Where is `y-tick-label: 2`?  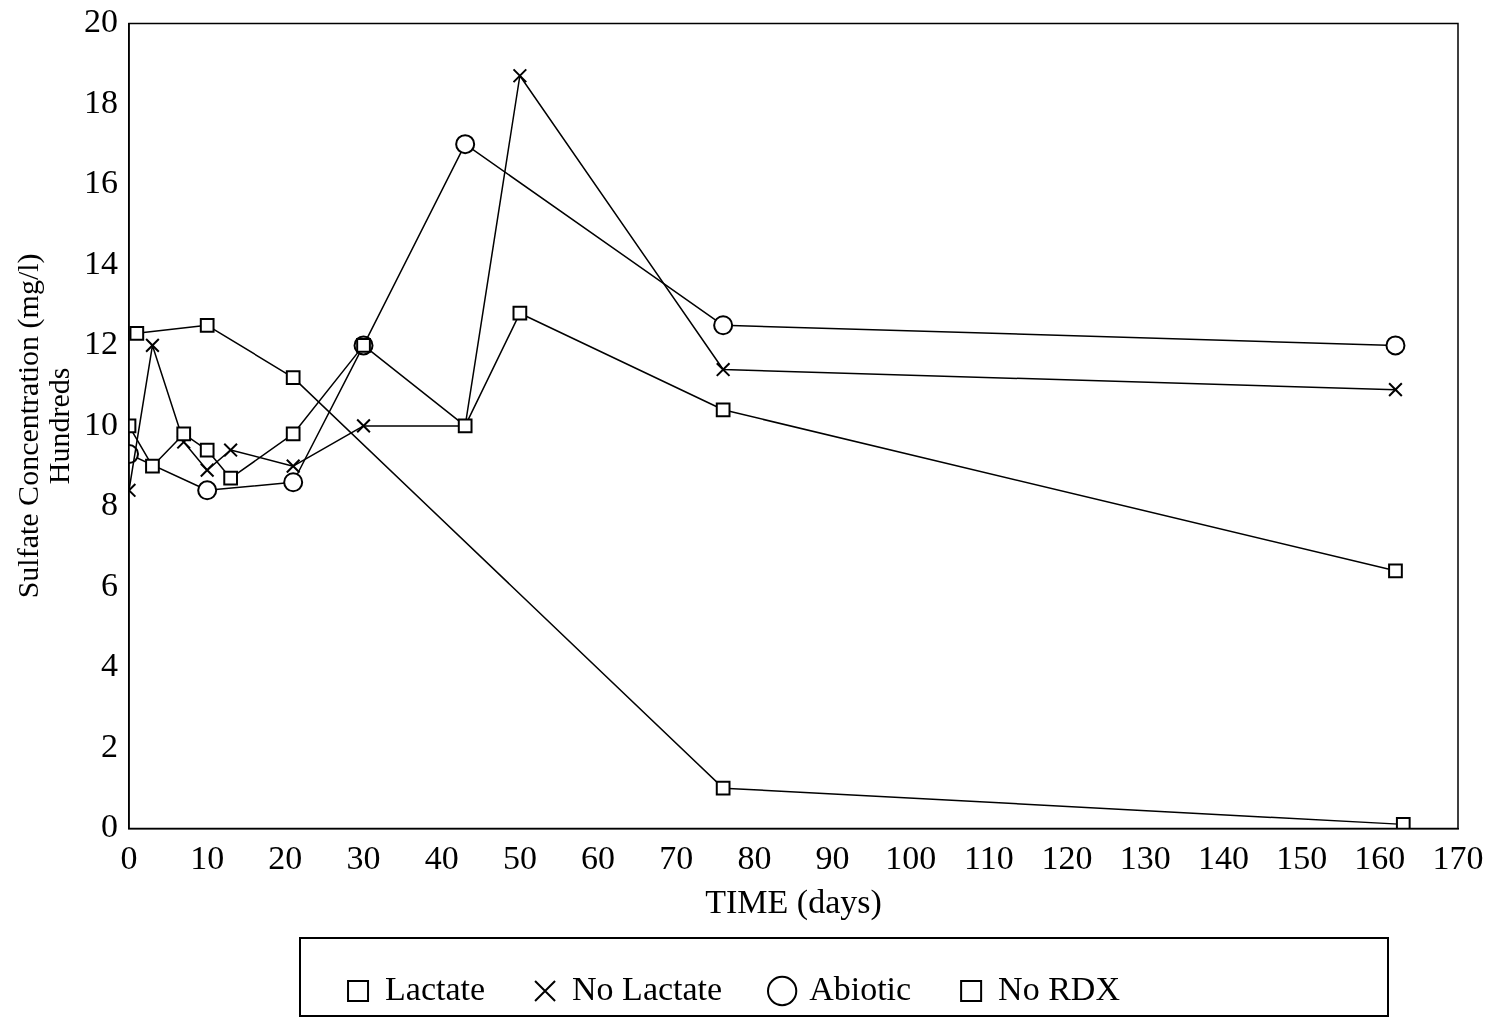 y-tick-label: 2 is located at coordinates (109, 745).